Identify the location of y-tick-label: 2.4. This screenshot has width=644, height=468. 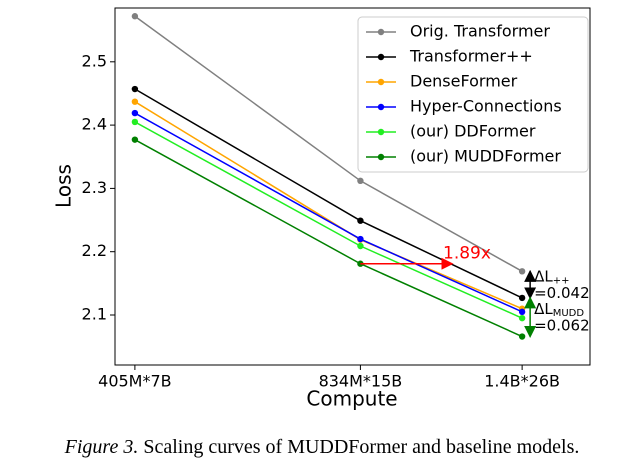
(94, 124).